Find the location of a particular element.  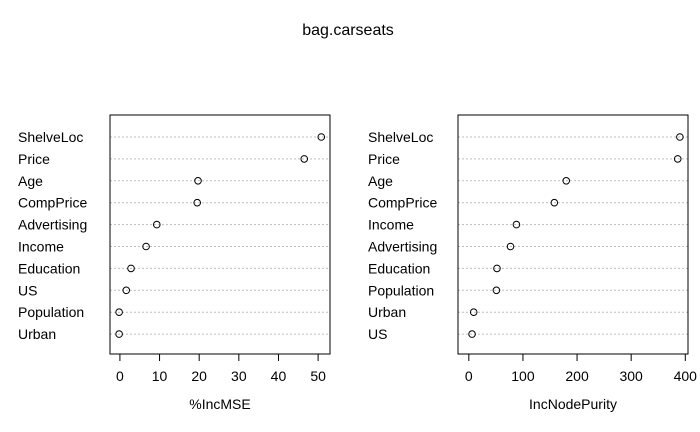

x-tick-label: 400 is located at coordinates (686, 376).